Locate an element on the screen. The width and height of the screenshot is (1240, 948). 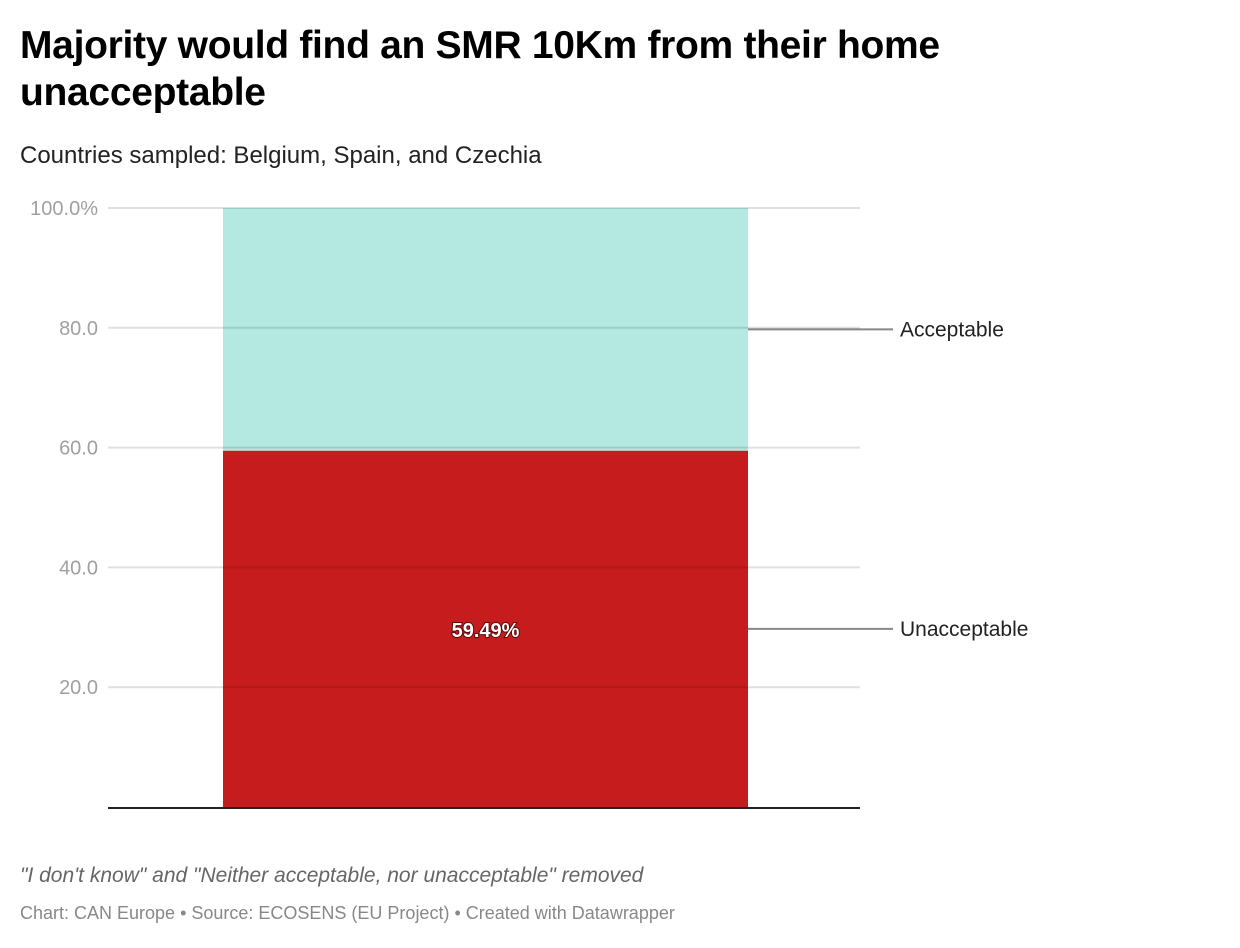
y-tick-label: 80.0 is located at coordinates (78, 329).